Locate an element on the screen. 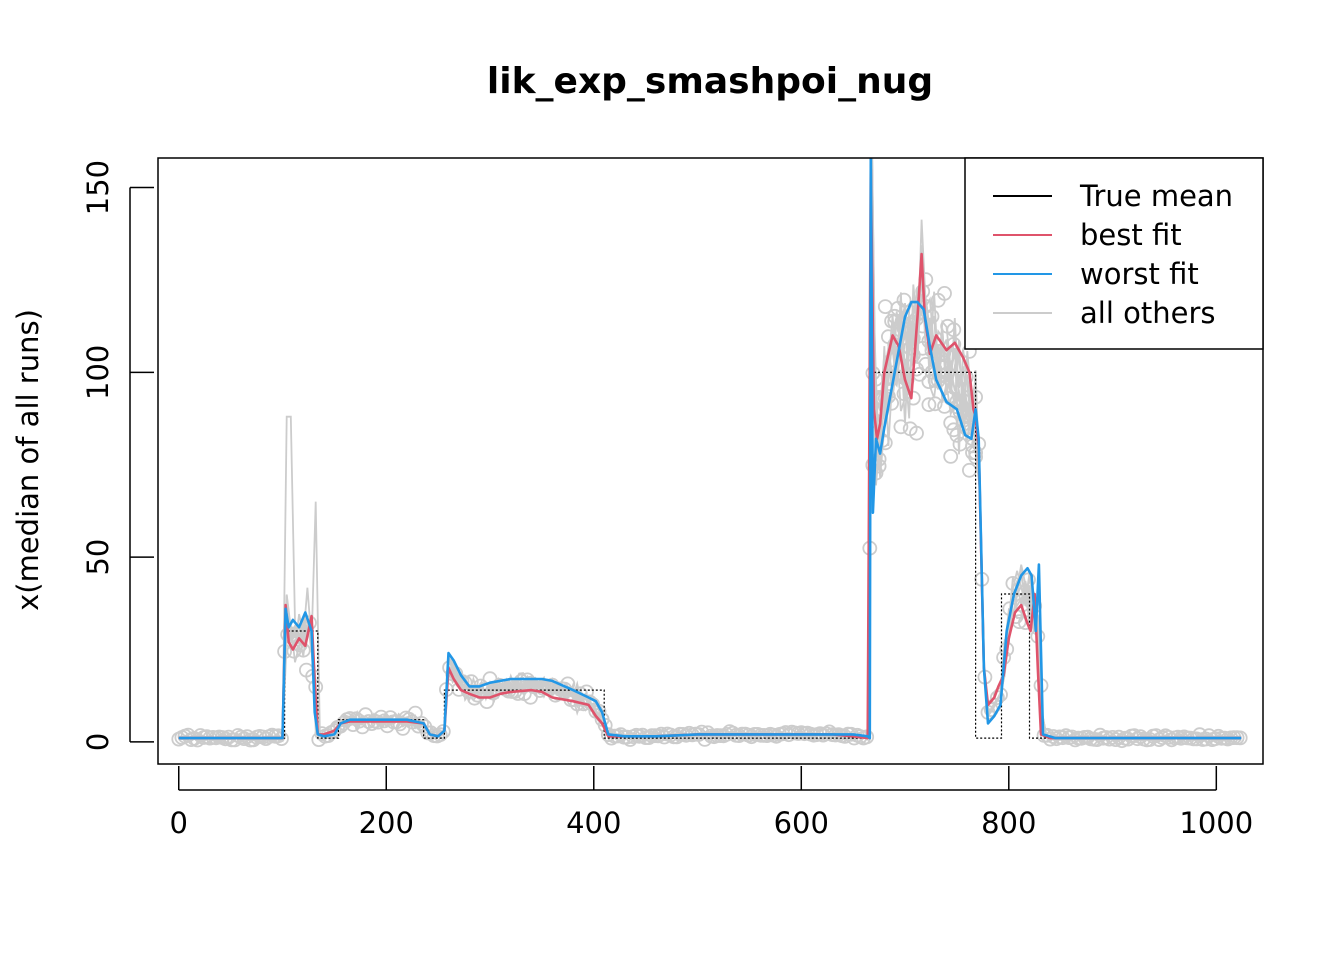 This screenshot has height=960, width=1344. x-tick-label: 800 is located at coordinates (1008, 823).